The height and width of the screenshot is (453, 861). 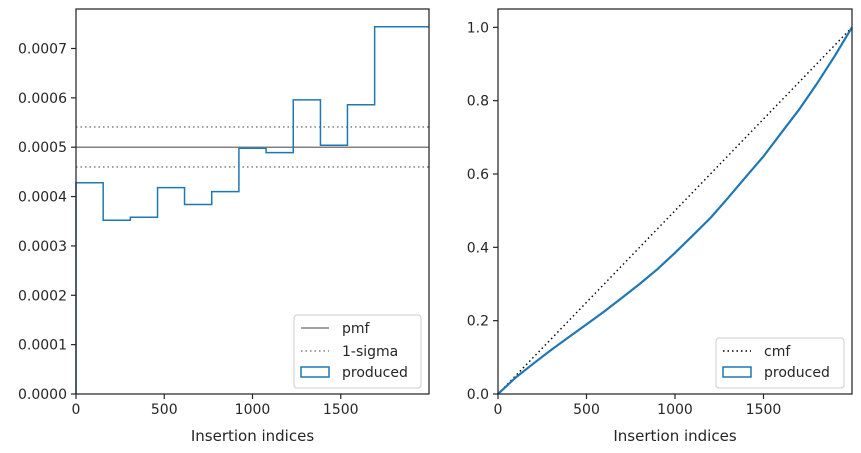 What do you see at coordinates (42, 99) in the screenshot?
I see `y-tick-label: 0.0006` at bounding box center [42, 99].